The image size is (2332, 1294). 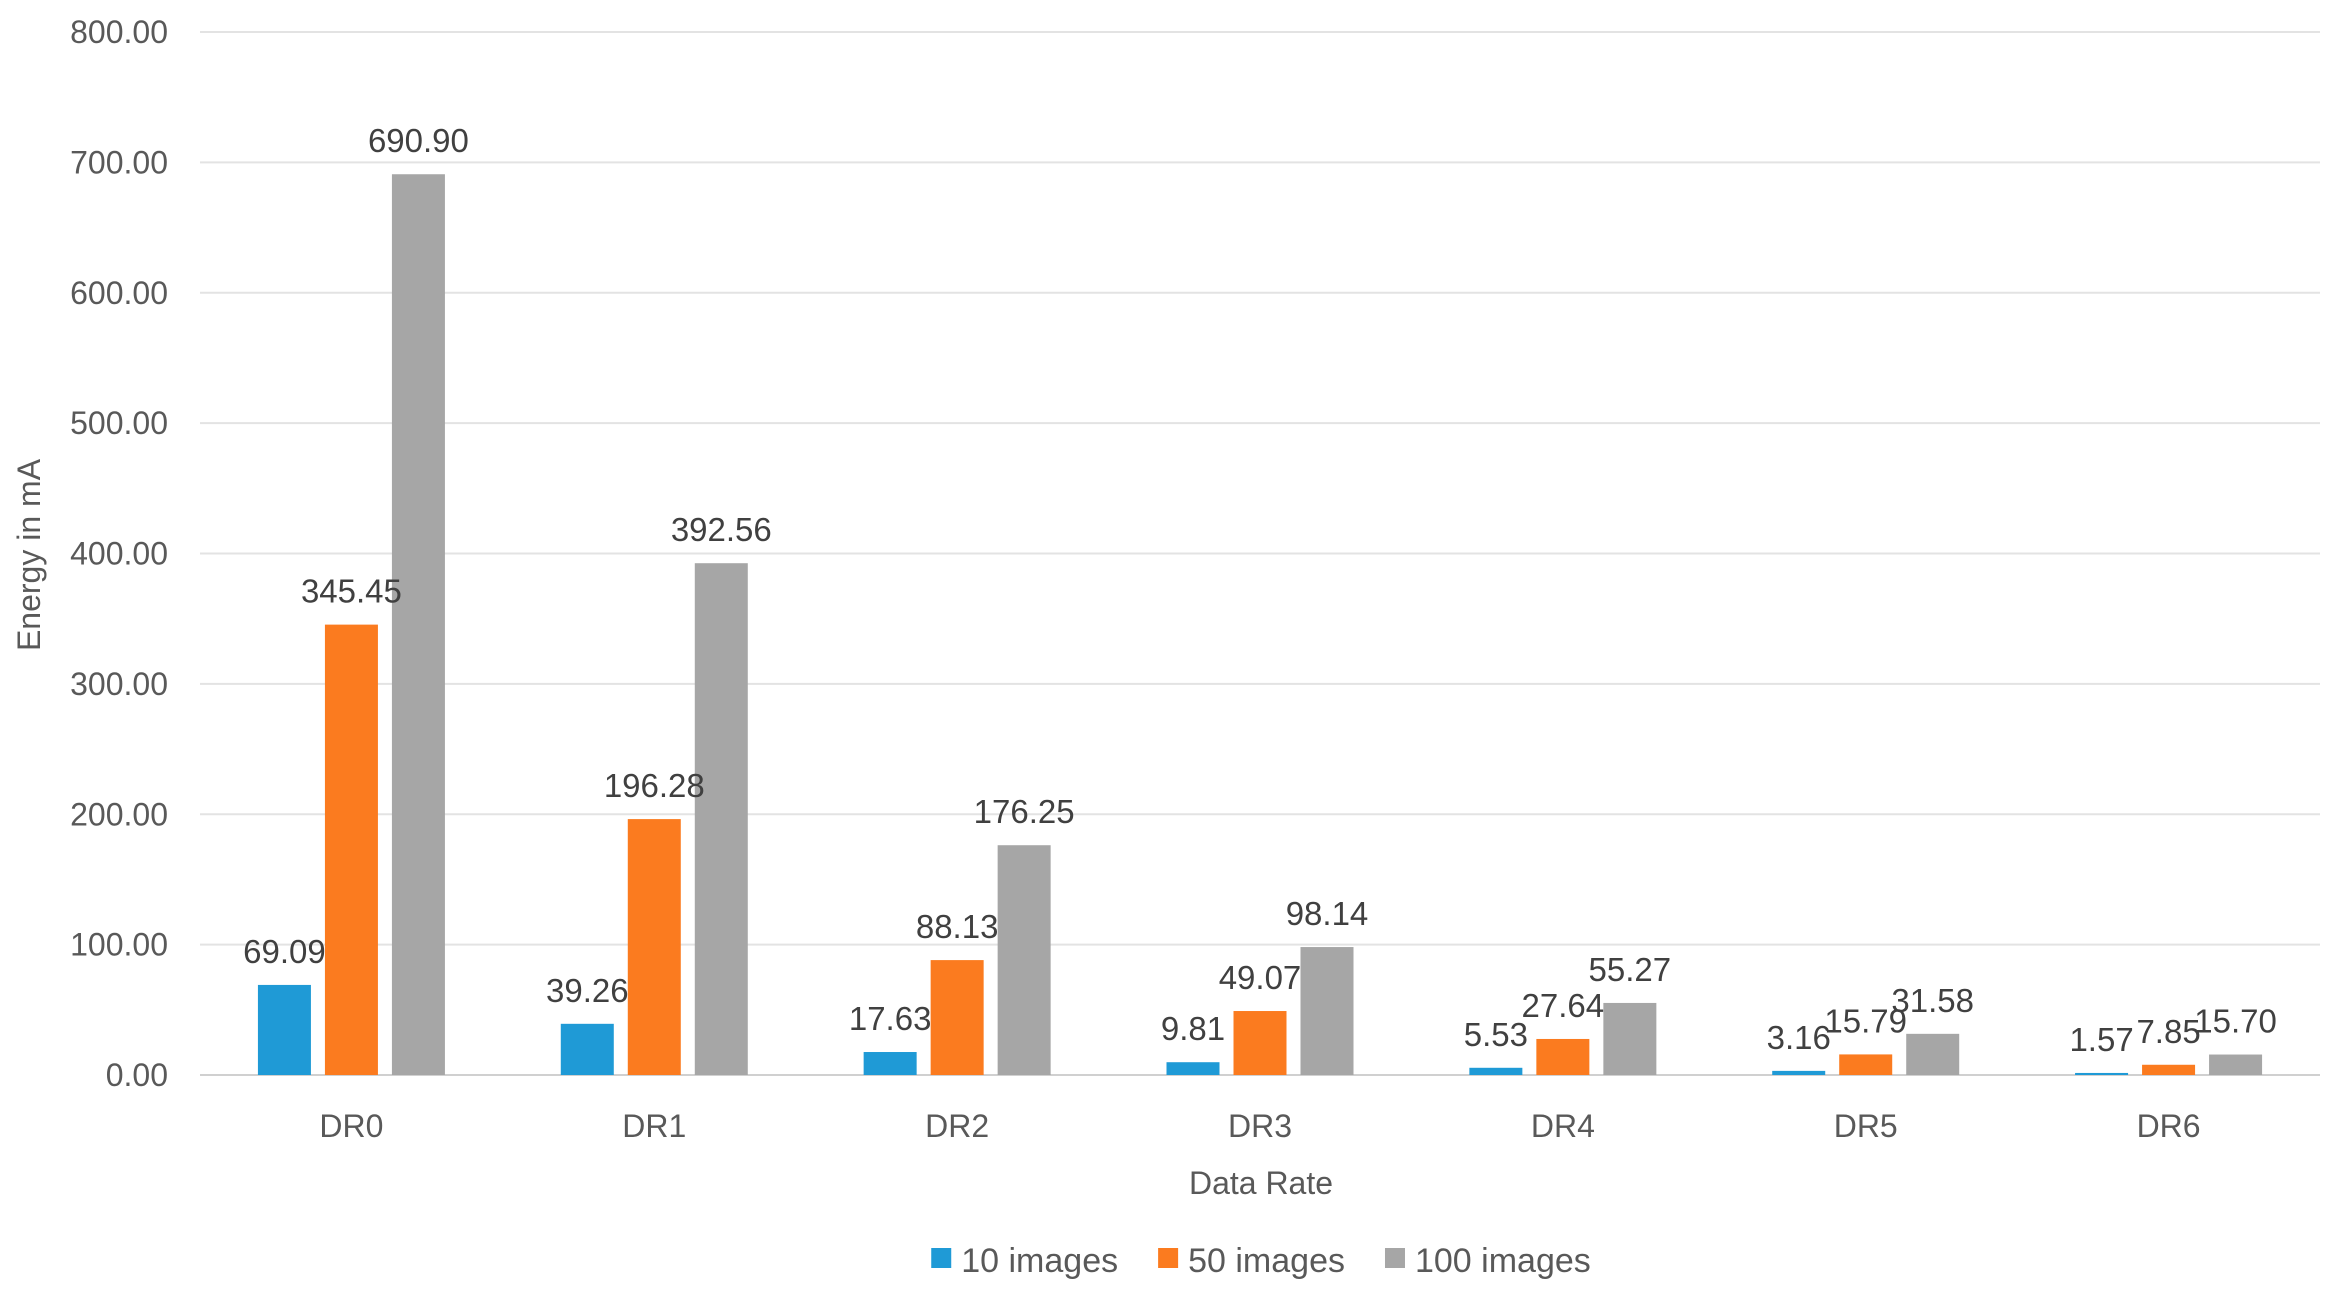 What do you see at coordinates (418, 624) in the screenshot?
I see `bar-100-images-DR0` at bounding box center [418, 624].